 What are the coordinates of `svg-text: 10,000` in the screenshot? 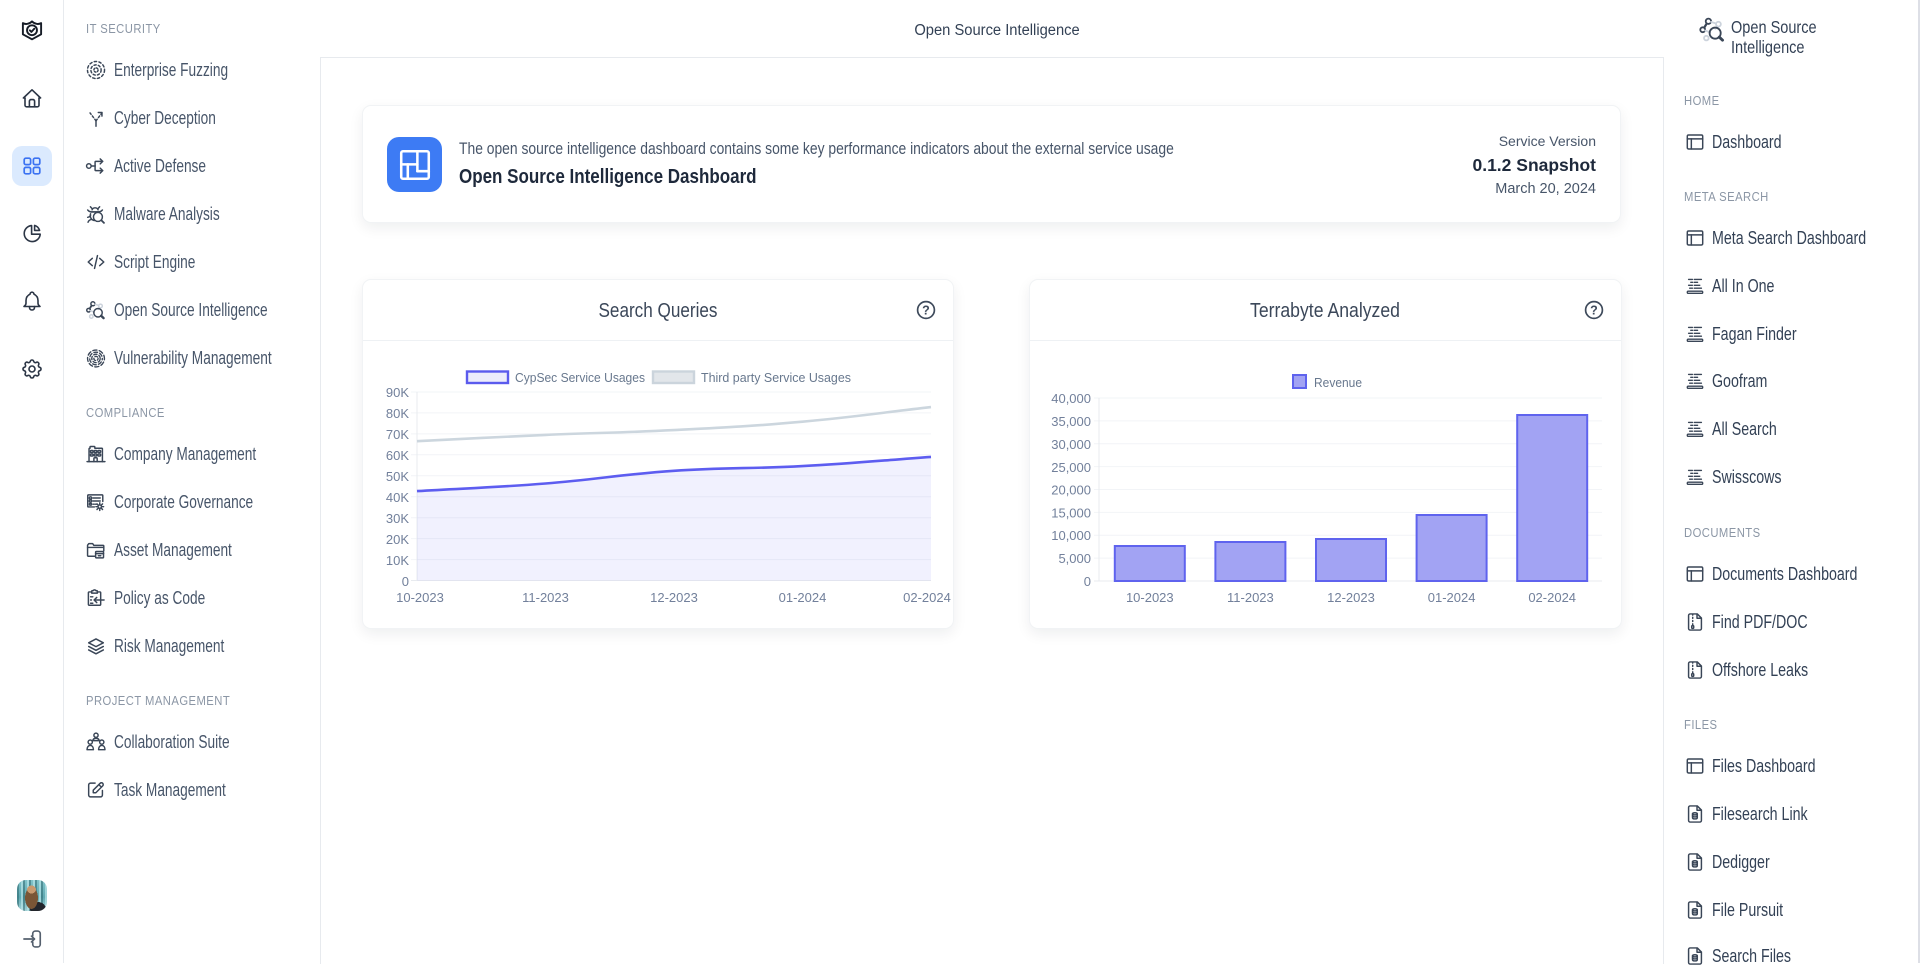 It's located at (1071, 535).